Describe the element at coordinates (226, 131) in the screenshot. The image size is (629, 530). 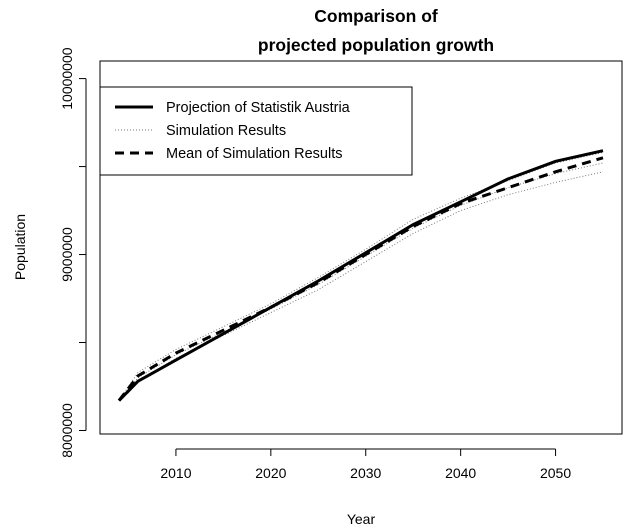
I see `legend-label-simulation: Simulation Results` at that location.